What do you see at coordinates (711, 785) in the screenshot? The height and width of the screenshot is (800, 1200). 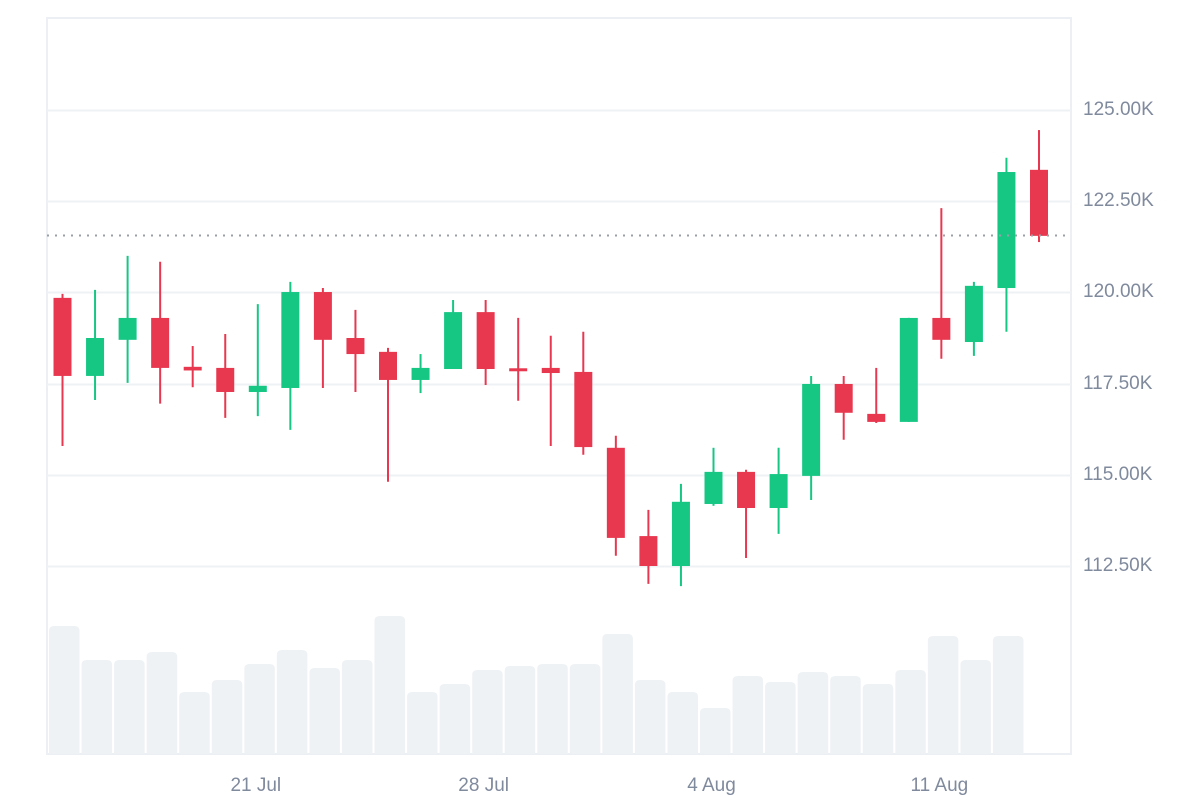 I see `x-tick-label: 4 Aug` at bounding box center [711, 785].